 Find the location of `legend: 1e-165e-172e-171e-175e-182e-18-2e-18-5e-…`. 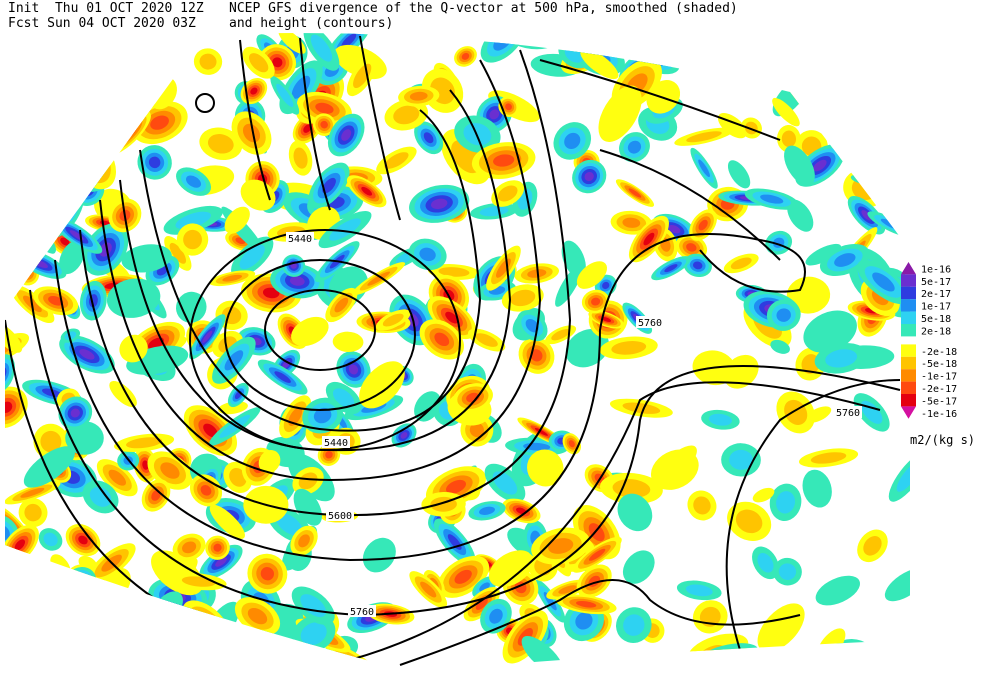

legend: 1e-165e-172e-171e-175e-182e-18-2e-18-5e-… is located at coordinates (938, 354).